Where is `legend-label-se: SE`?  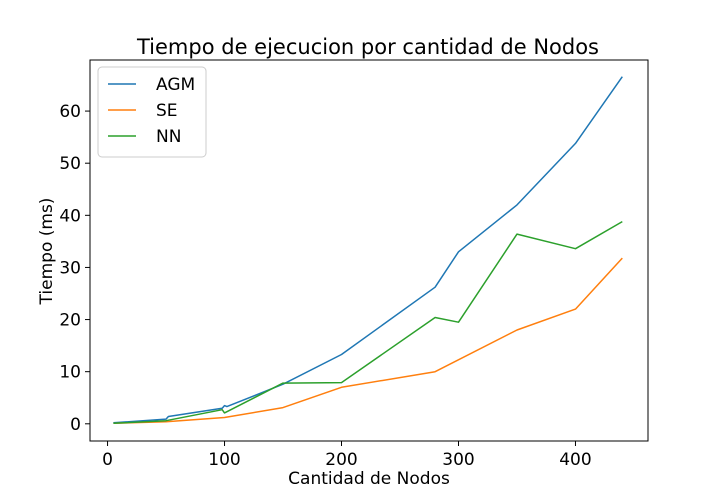
legend-label-se: SE is located at coordinates (167, 111).